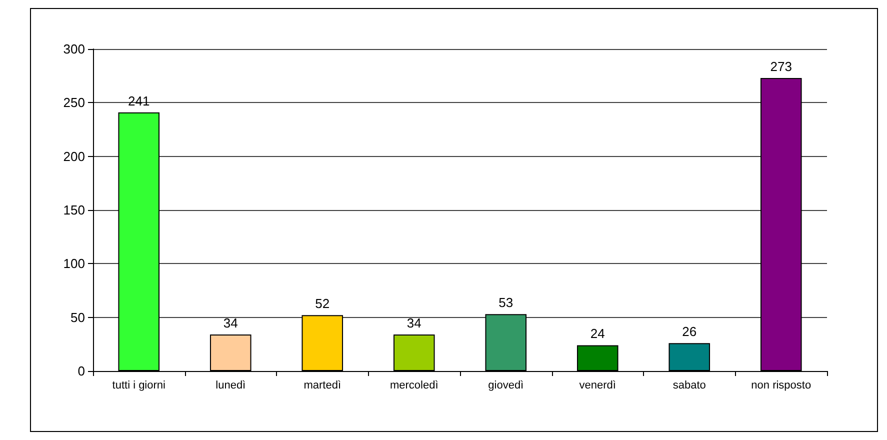 The image size is (887, 440). I want to click on x-tick-label: giovedì, so click(506, 386).